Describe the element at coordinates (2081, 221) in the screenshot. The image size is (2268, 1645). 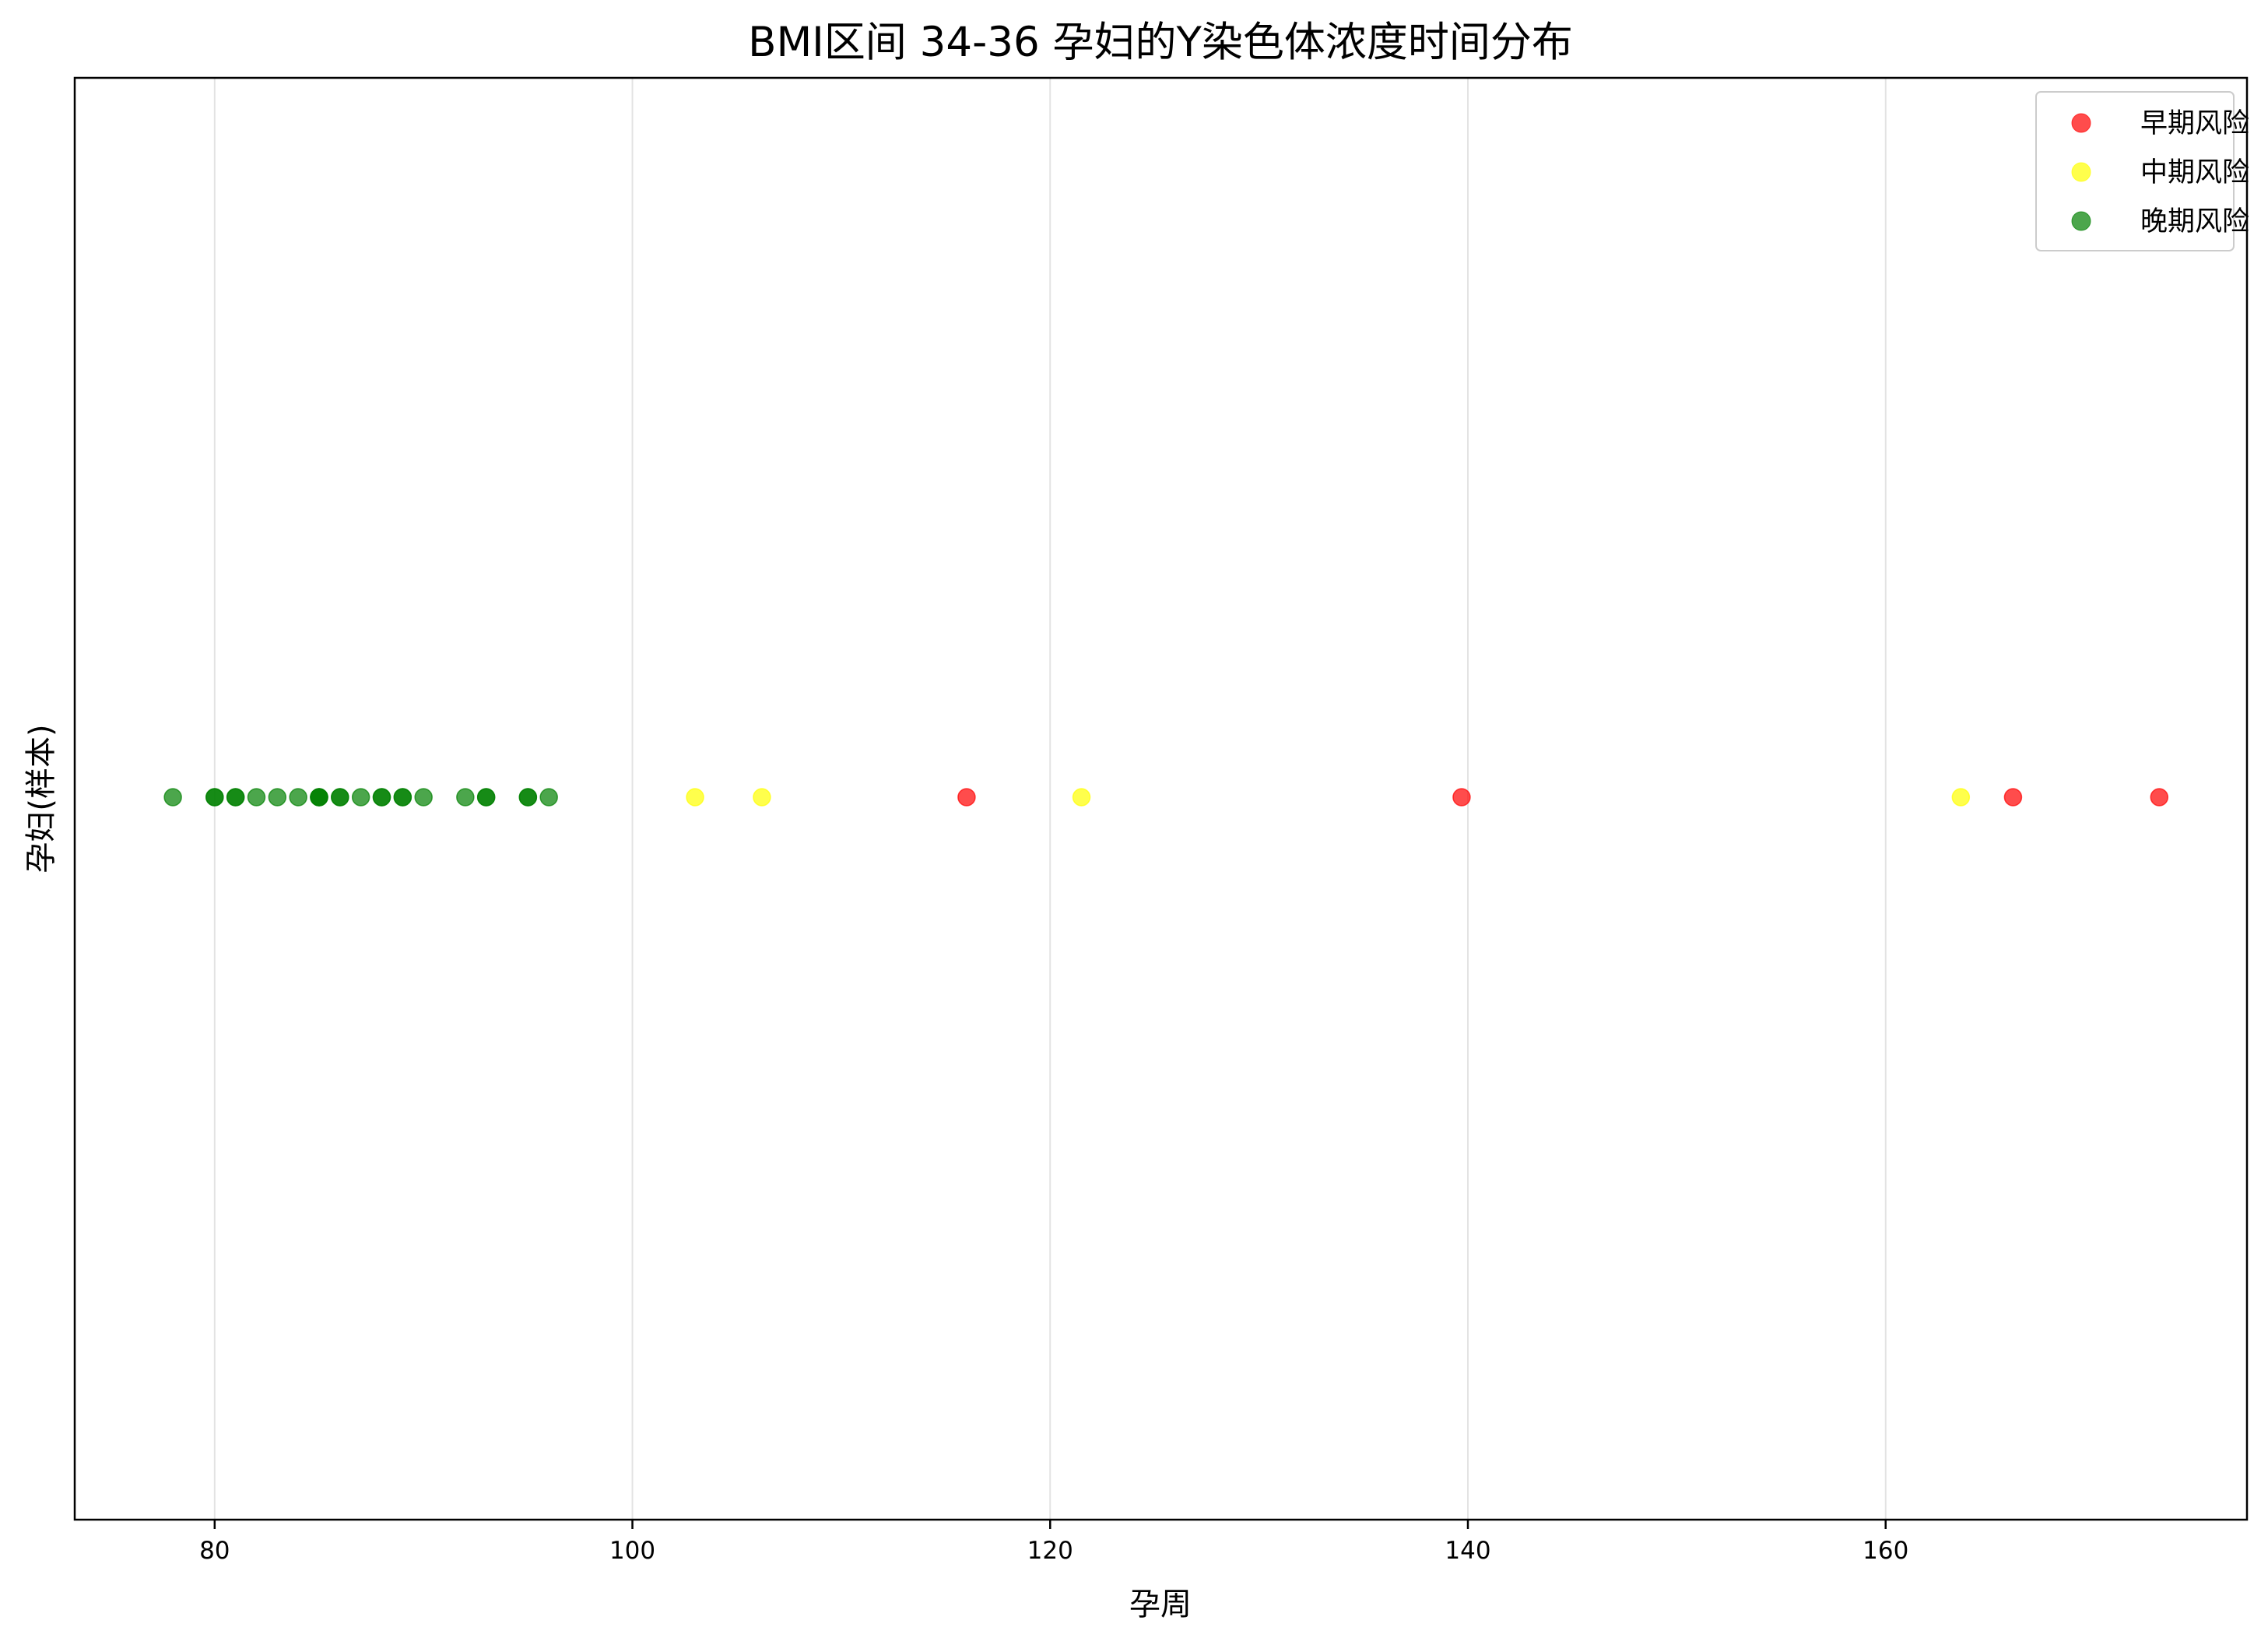
I see `legend-marker-late` at that location.